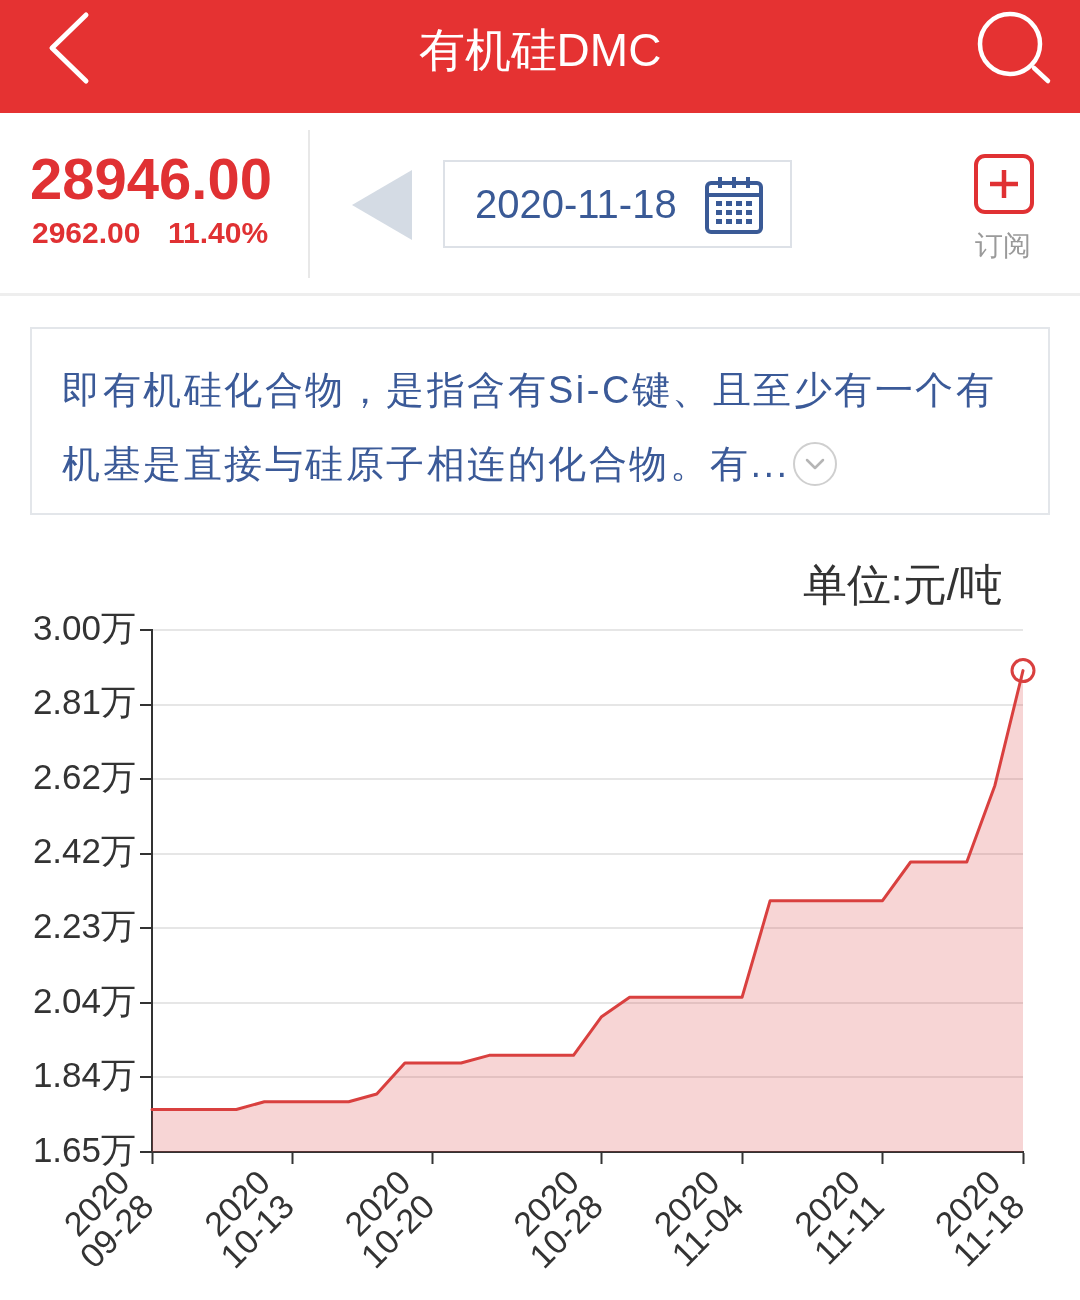  What do you see at coordinates (84, 925) in the screenshot?
I see `y-tick-label: 2.23万` at bounding box center [84, 925].